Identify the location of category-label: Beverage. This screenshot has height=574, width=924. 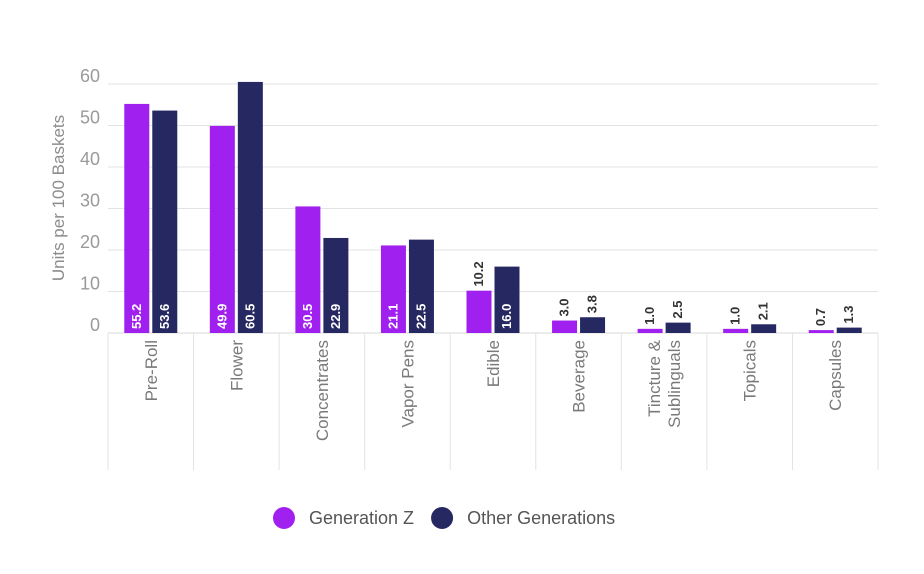
(579, 376).